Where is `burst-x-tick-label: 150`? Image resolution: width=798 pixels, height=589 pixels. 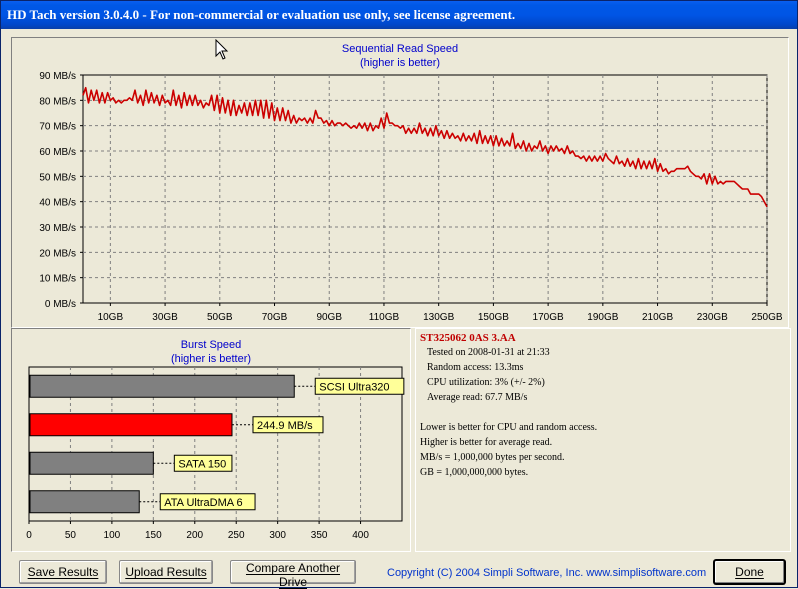 burst-x-tick-label: 150 is located at coordinates (153, 535).